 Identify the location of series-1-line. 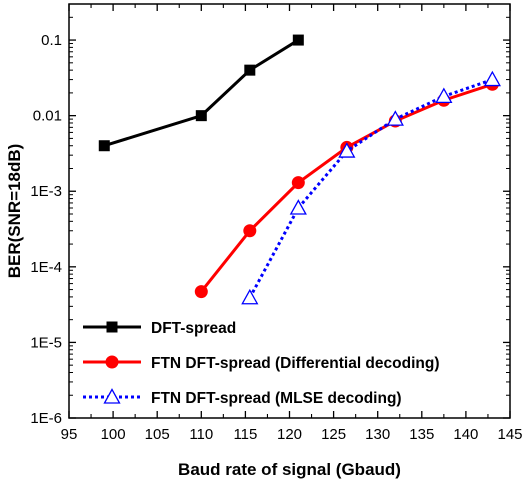
(201, 93).